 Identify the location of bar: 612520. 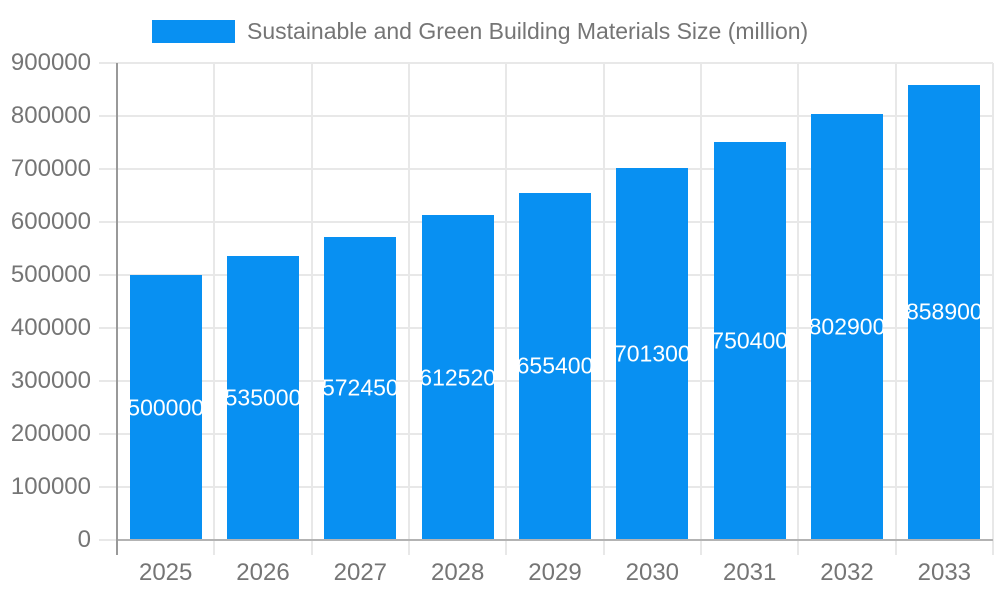
(457, 377).